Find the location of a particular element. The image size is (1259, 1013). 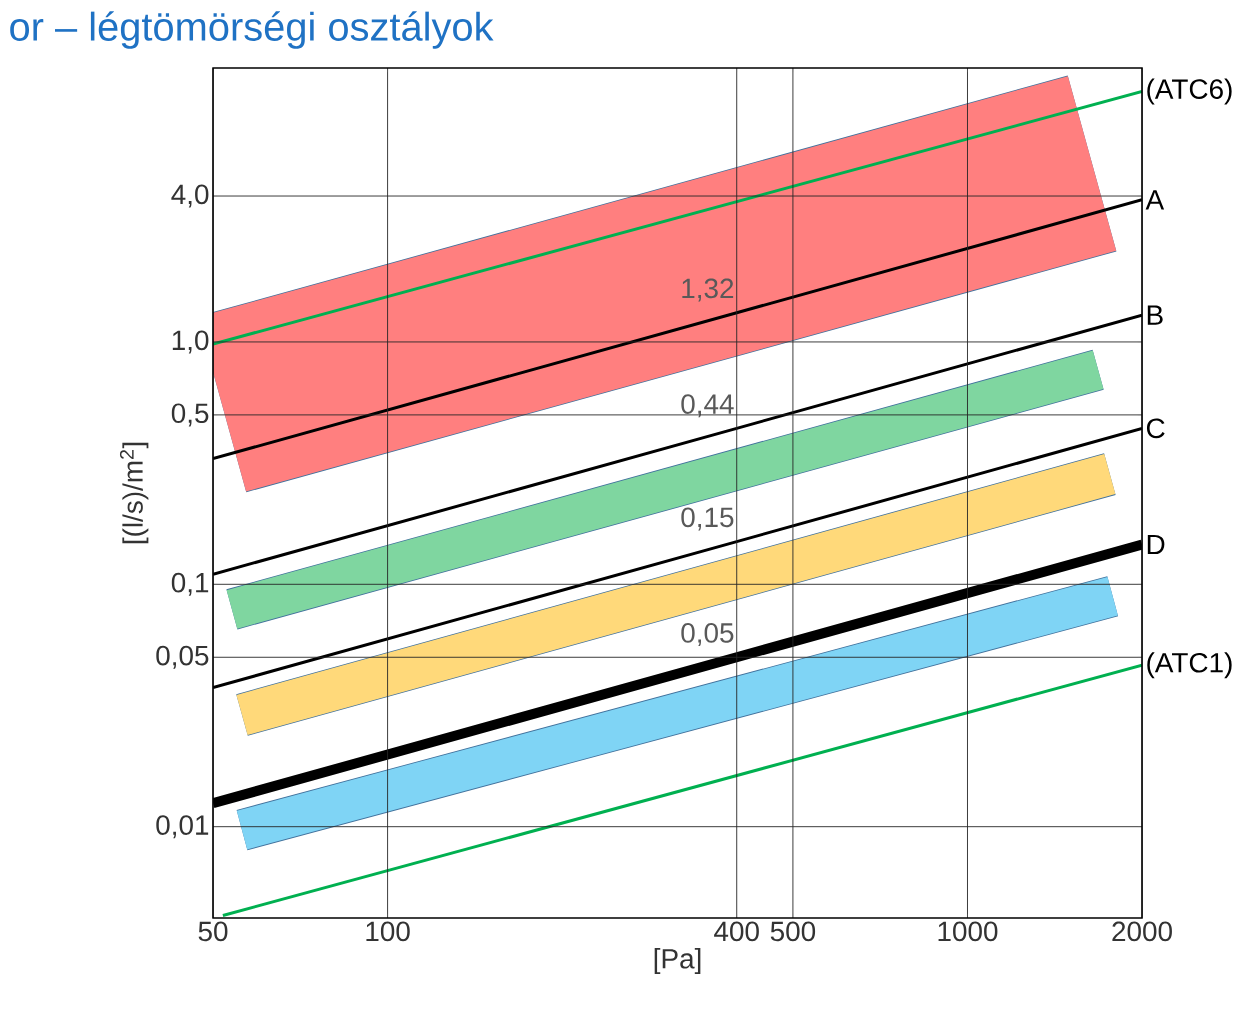

data-label: 0,15 is located at coordinates (707, 519).